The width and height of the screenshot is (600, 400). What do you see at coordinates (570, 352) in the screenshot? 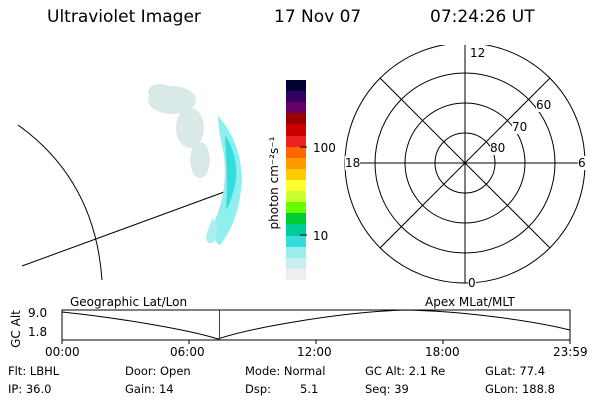
I see `timeline-xtick-label: 23:59` at bounding box center [570, 352].